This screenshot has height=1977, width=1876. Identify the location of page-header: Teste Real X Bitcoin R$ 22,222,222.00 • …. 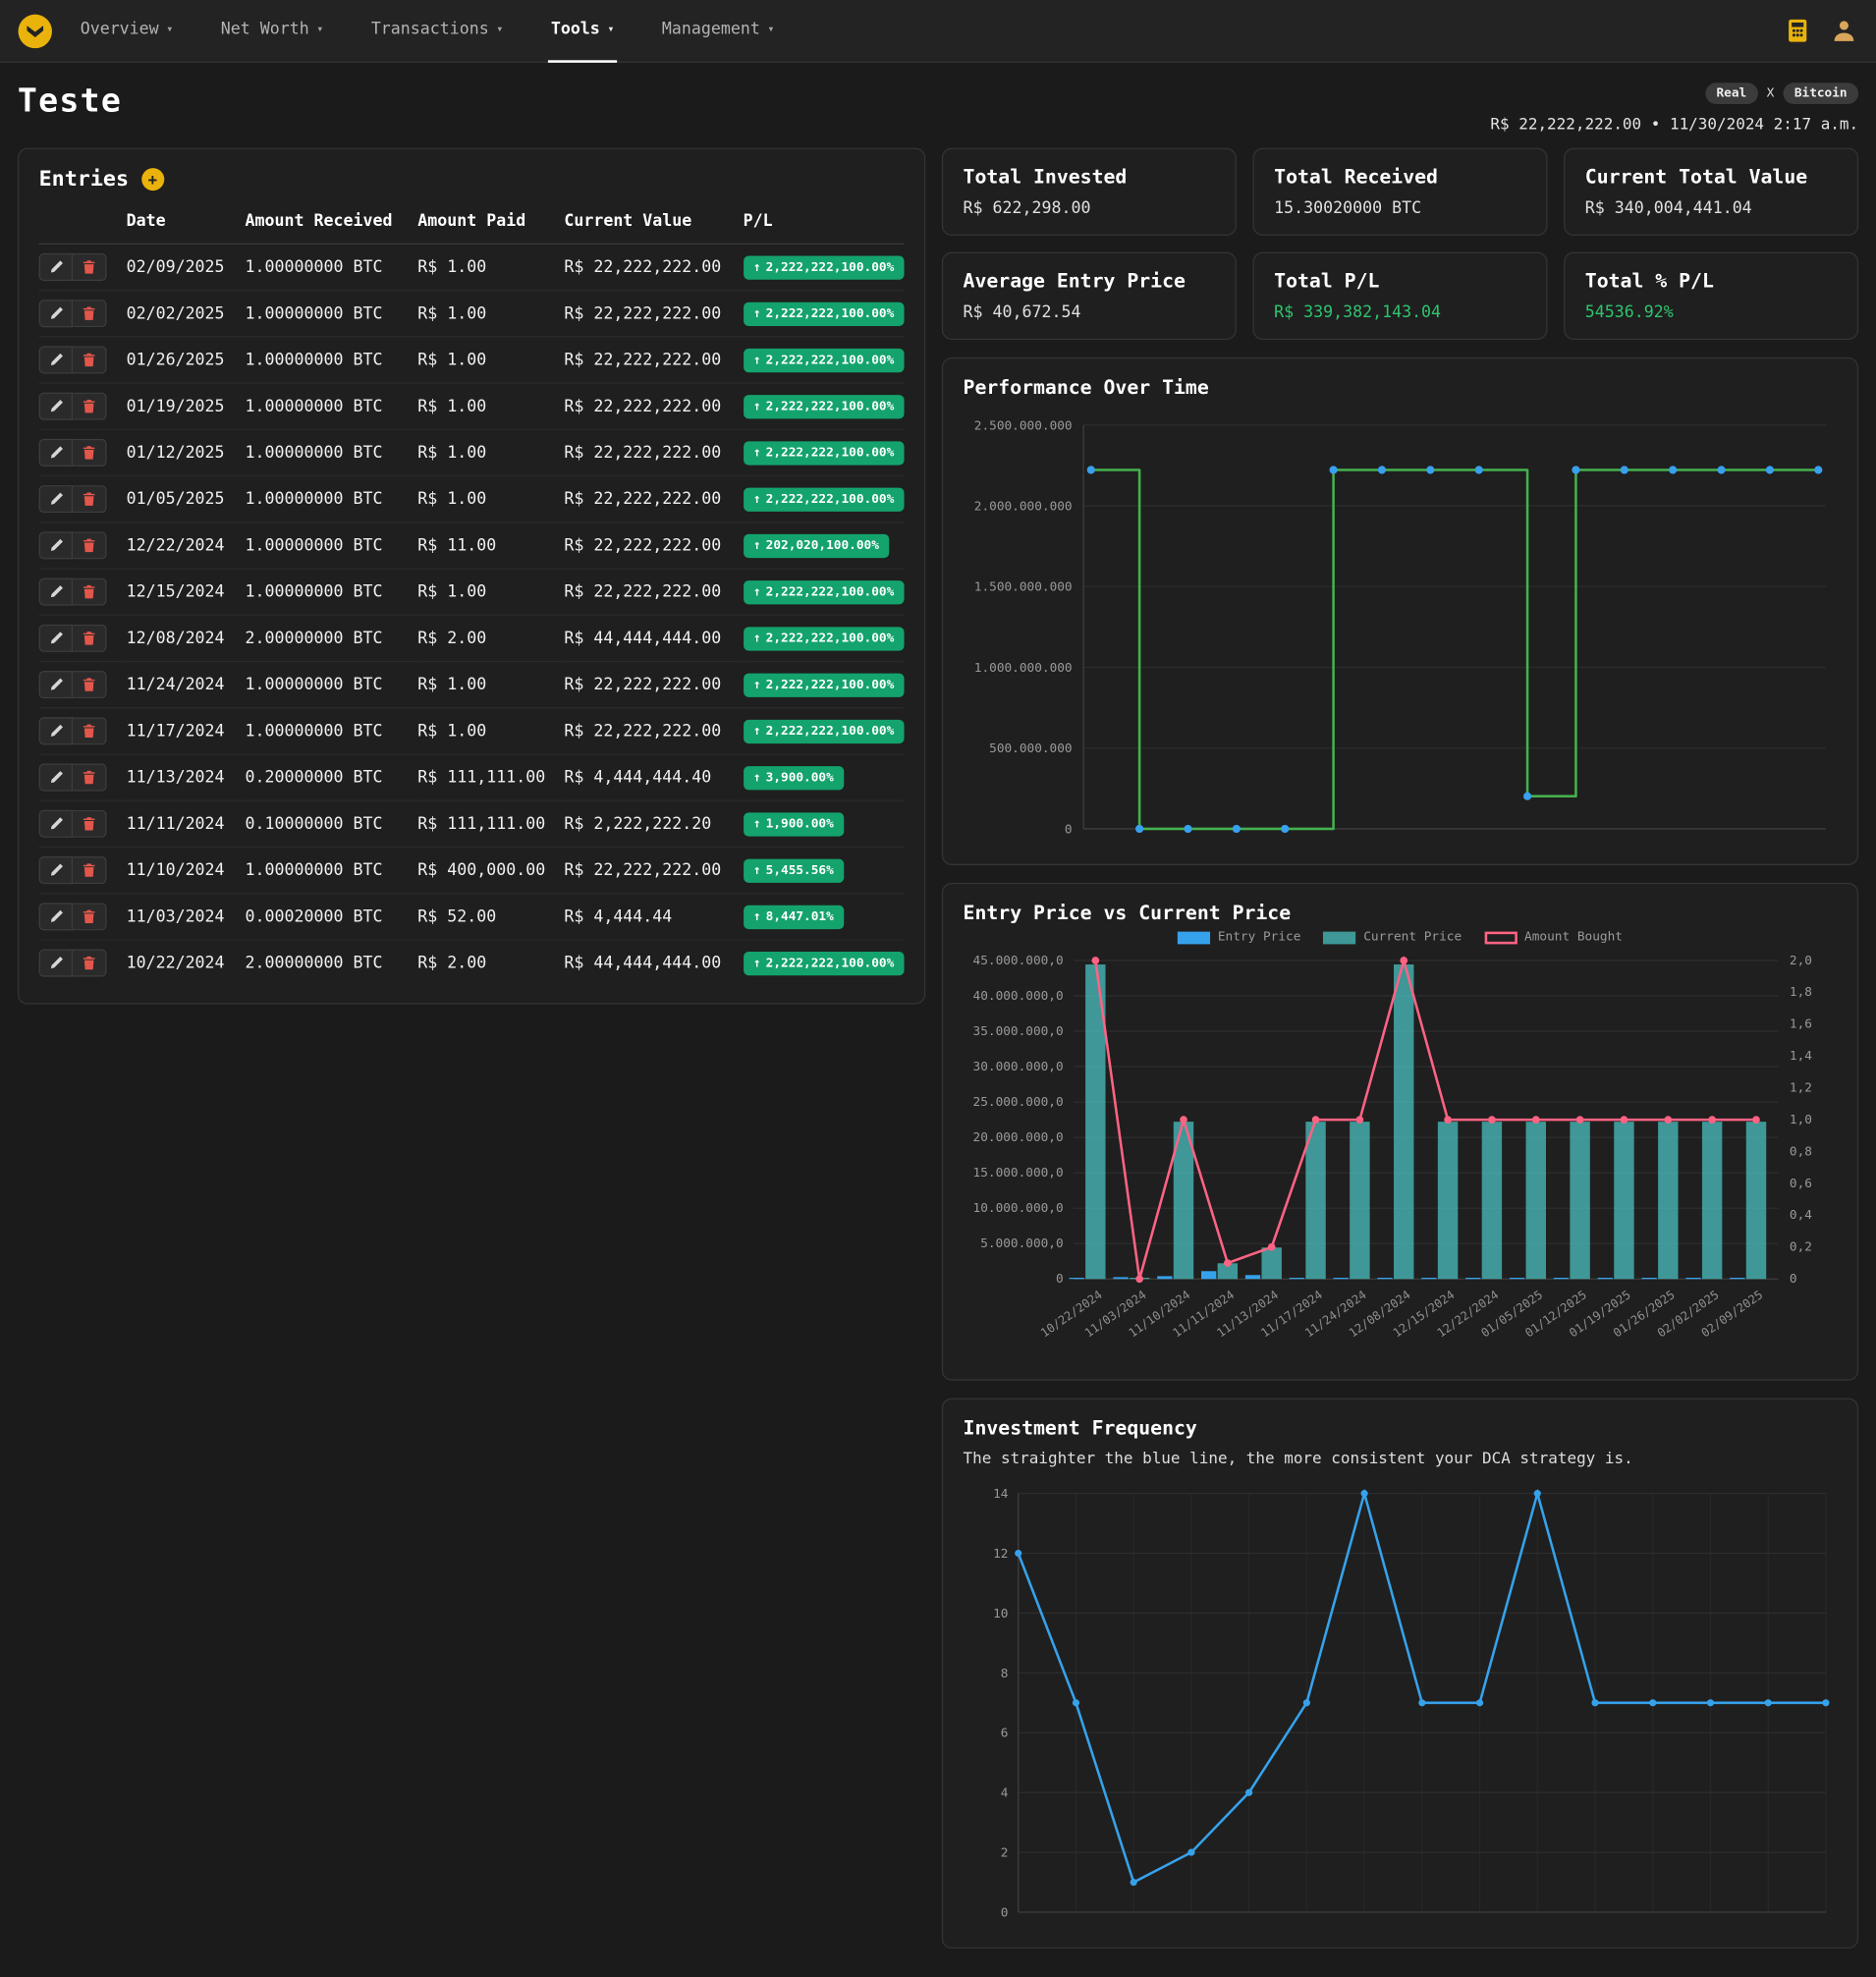
(938, 104).